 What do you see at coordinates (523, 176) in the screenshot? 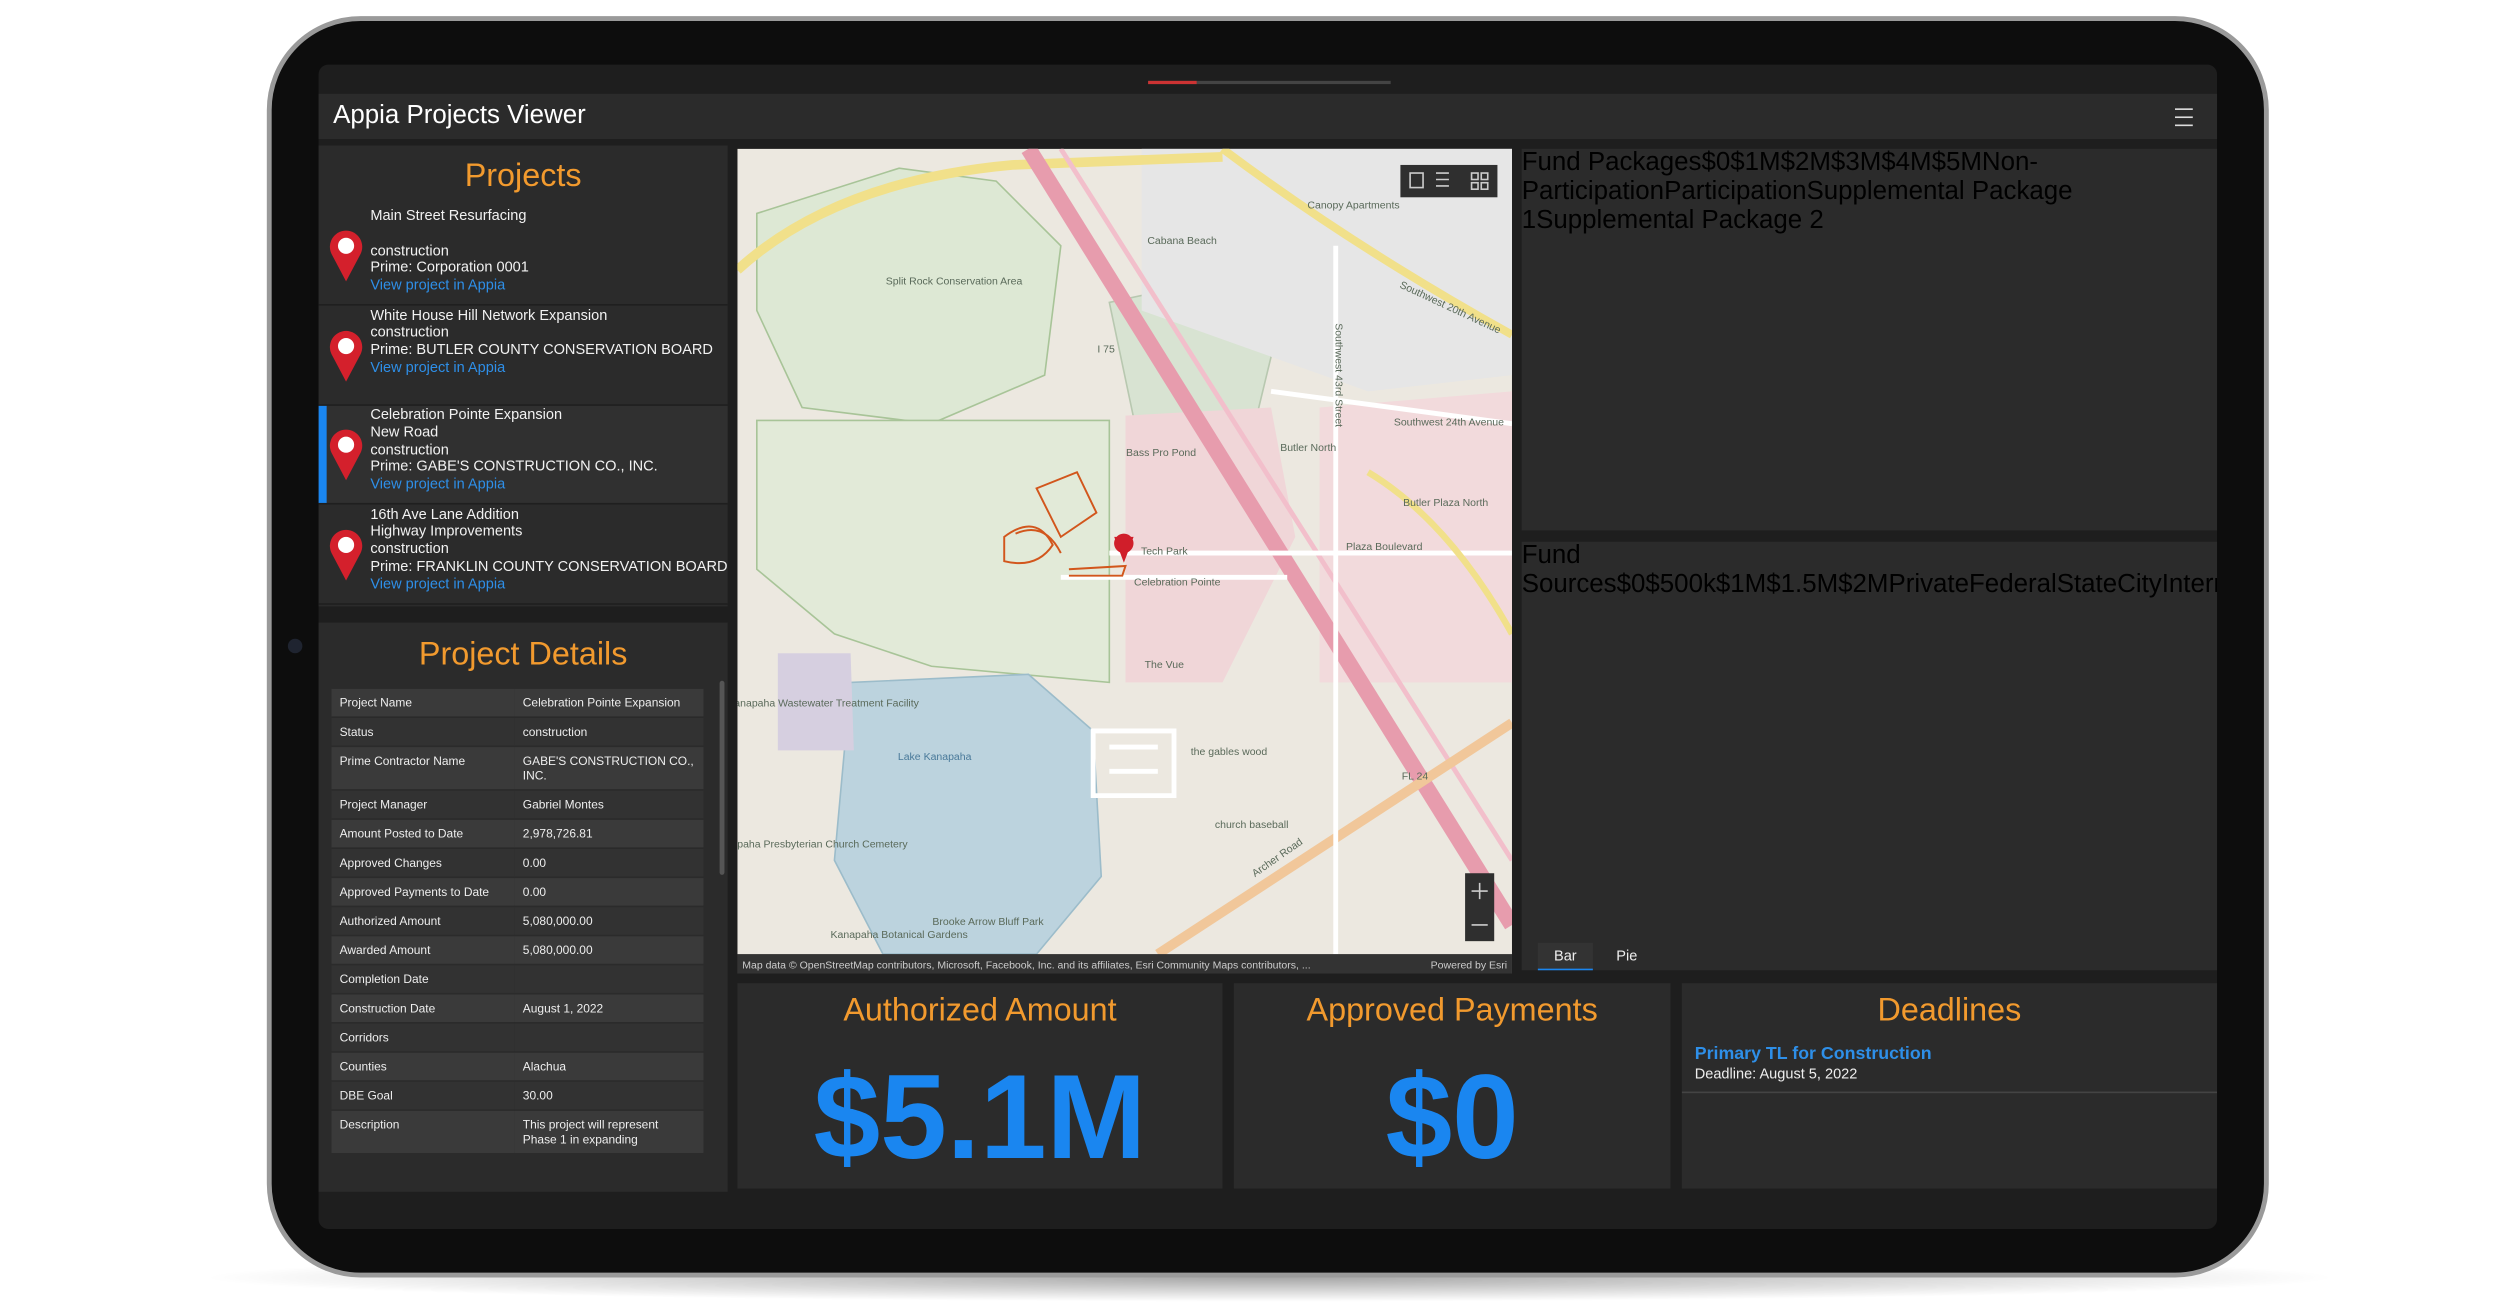
I see `panel-title: Projects` at bounding box center [523, 176].